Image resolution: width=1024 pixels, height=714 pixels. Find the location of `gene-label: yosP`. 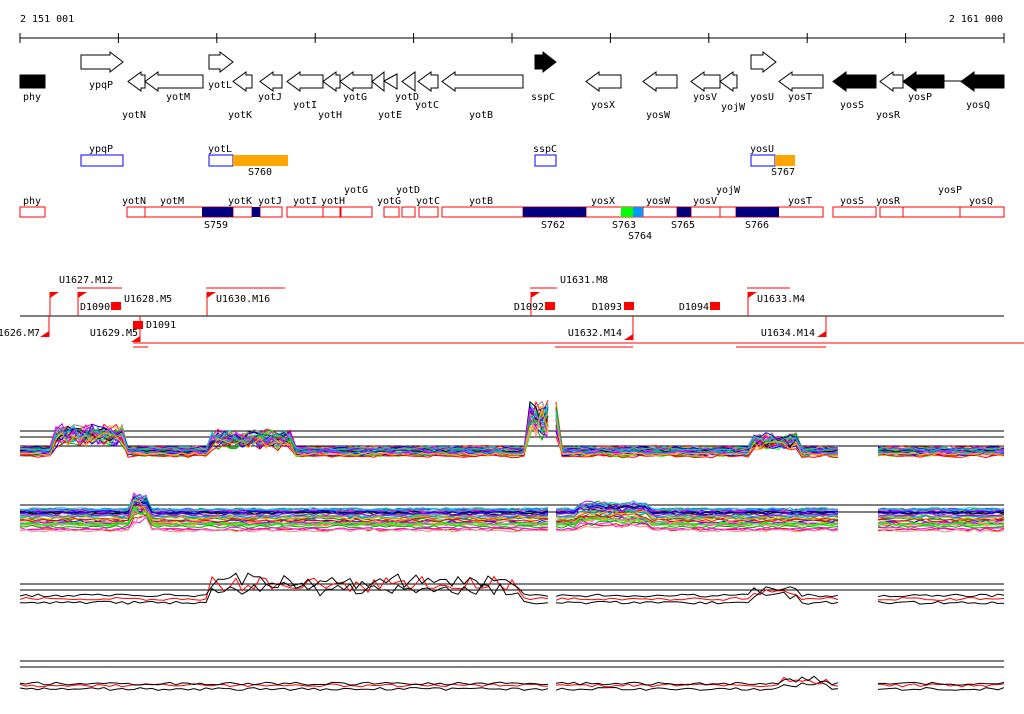

gene-label: yosP is located at coordinates (920, 97).